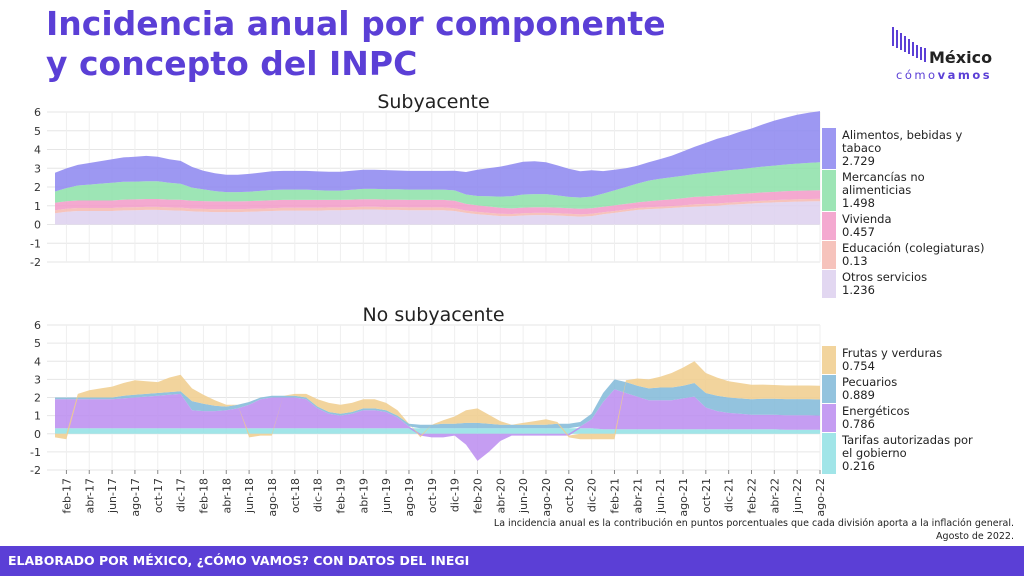  Describe the element at coordinates (272, 497) in the screenshot. I see `x-tick-label: ago-18` at that location.